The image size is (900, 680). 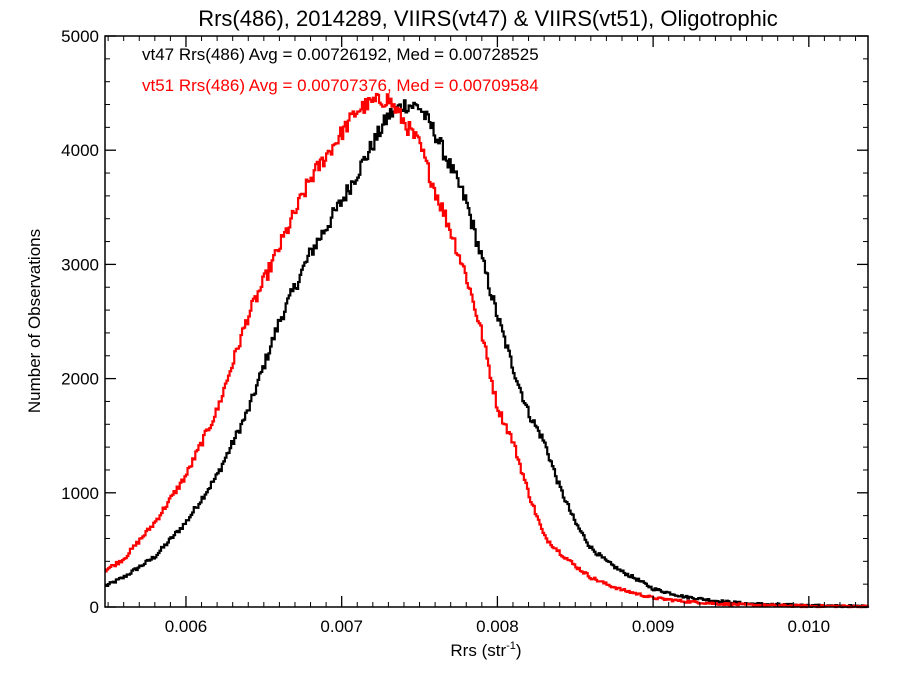 What do you see at coordinates (653, 626) in the screenshot?
I see `x-tick-label: 0.009` at bounding box center [653, 626].